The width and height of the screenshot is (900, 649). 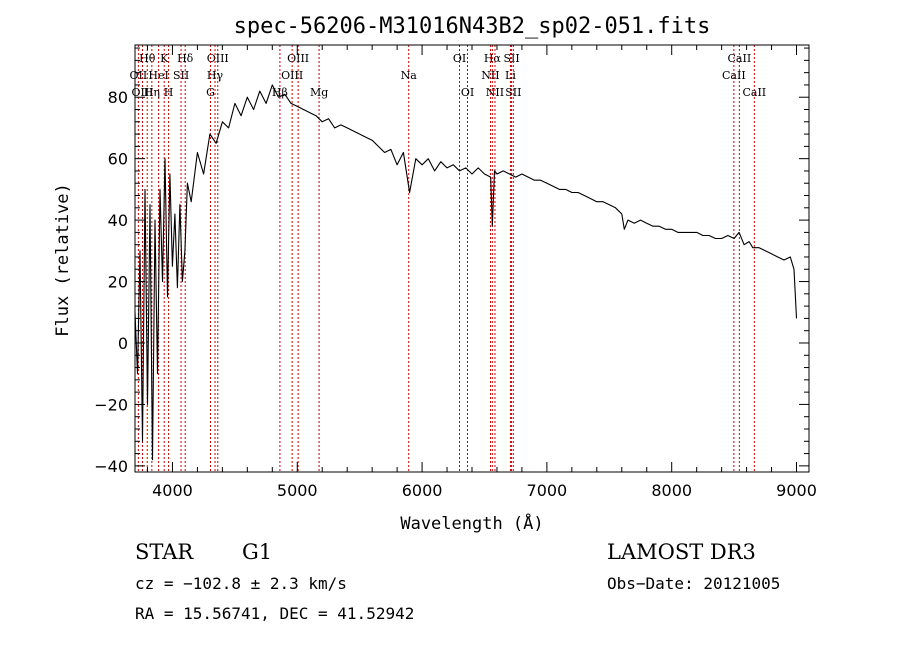 I want to click on spectral-line-label: Hβ, so click(x=280, y=92).